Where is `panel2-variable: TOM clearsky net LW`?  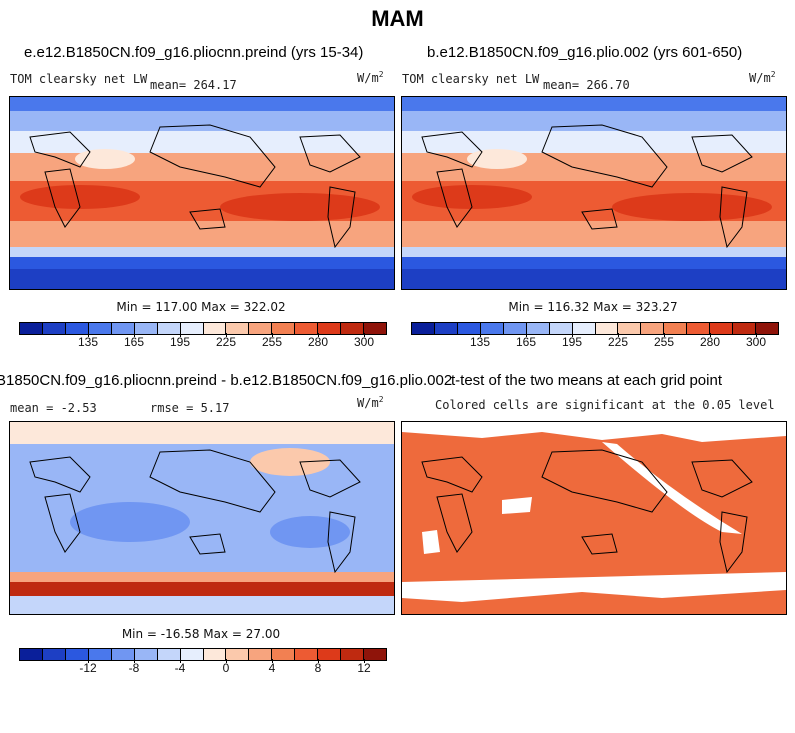 panel2-variable: TOM clearsky net LW is located at coordinates (471, 79).